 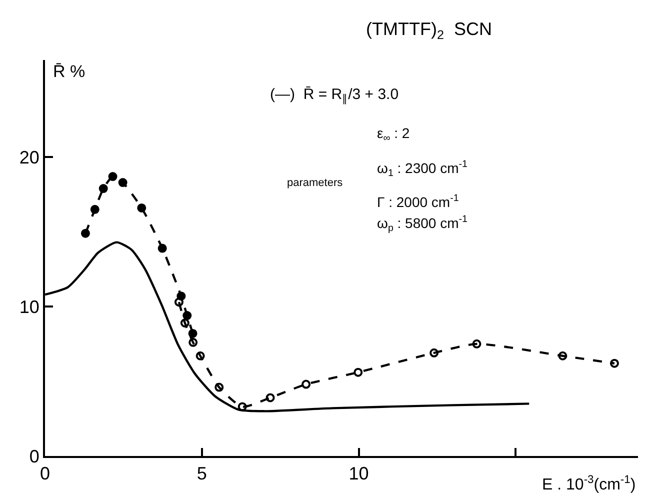 What do you see at coordinates (429, 30) in the screenshot?
I see `chart-title: (TMTTF)$_{2}$ SCN` at bounding box center [429, 30].